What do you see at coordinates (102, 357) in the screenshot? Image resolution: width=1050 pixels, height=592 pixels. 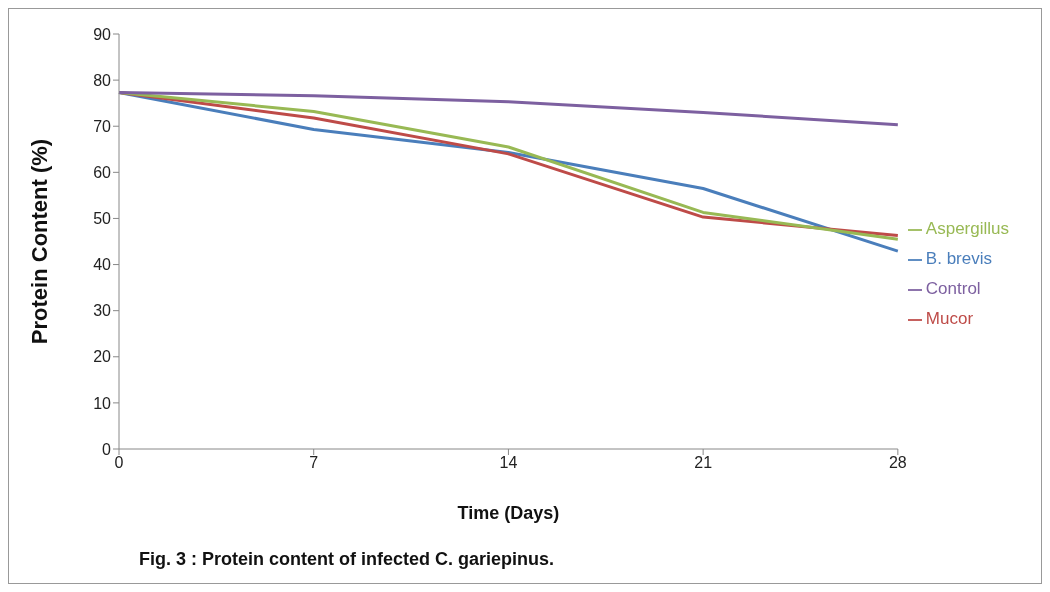 I see `y-tick-label: 20` at bounding box center [102, 357].